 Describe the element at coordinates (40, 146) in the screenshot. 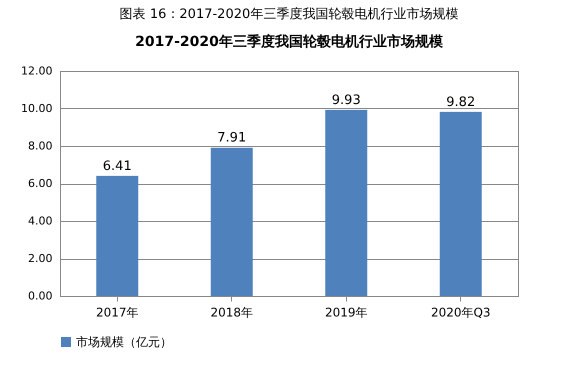

I see `y-tick-label: 8.00` at that location.